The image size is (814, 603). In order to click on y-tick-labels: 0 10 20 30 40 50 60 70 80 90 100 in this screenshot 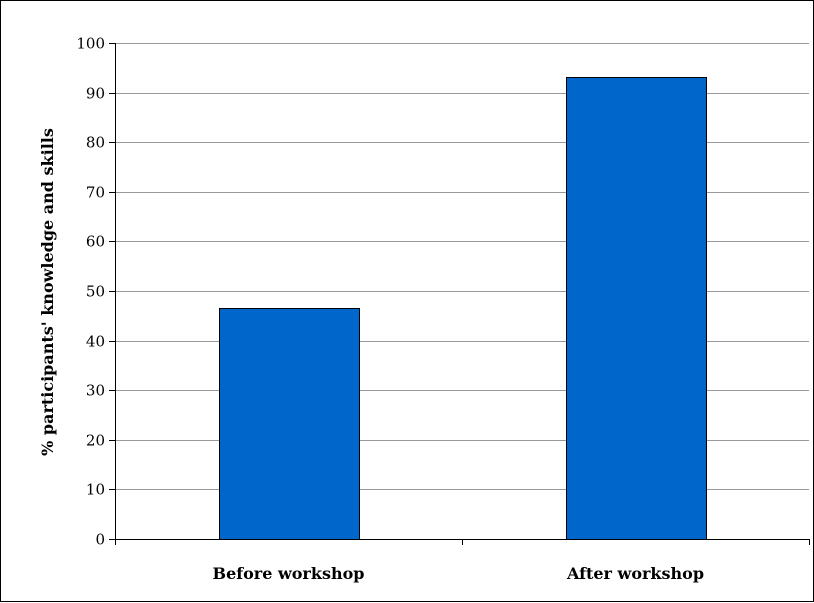, I will do `click(90, 292)`.